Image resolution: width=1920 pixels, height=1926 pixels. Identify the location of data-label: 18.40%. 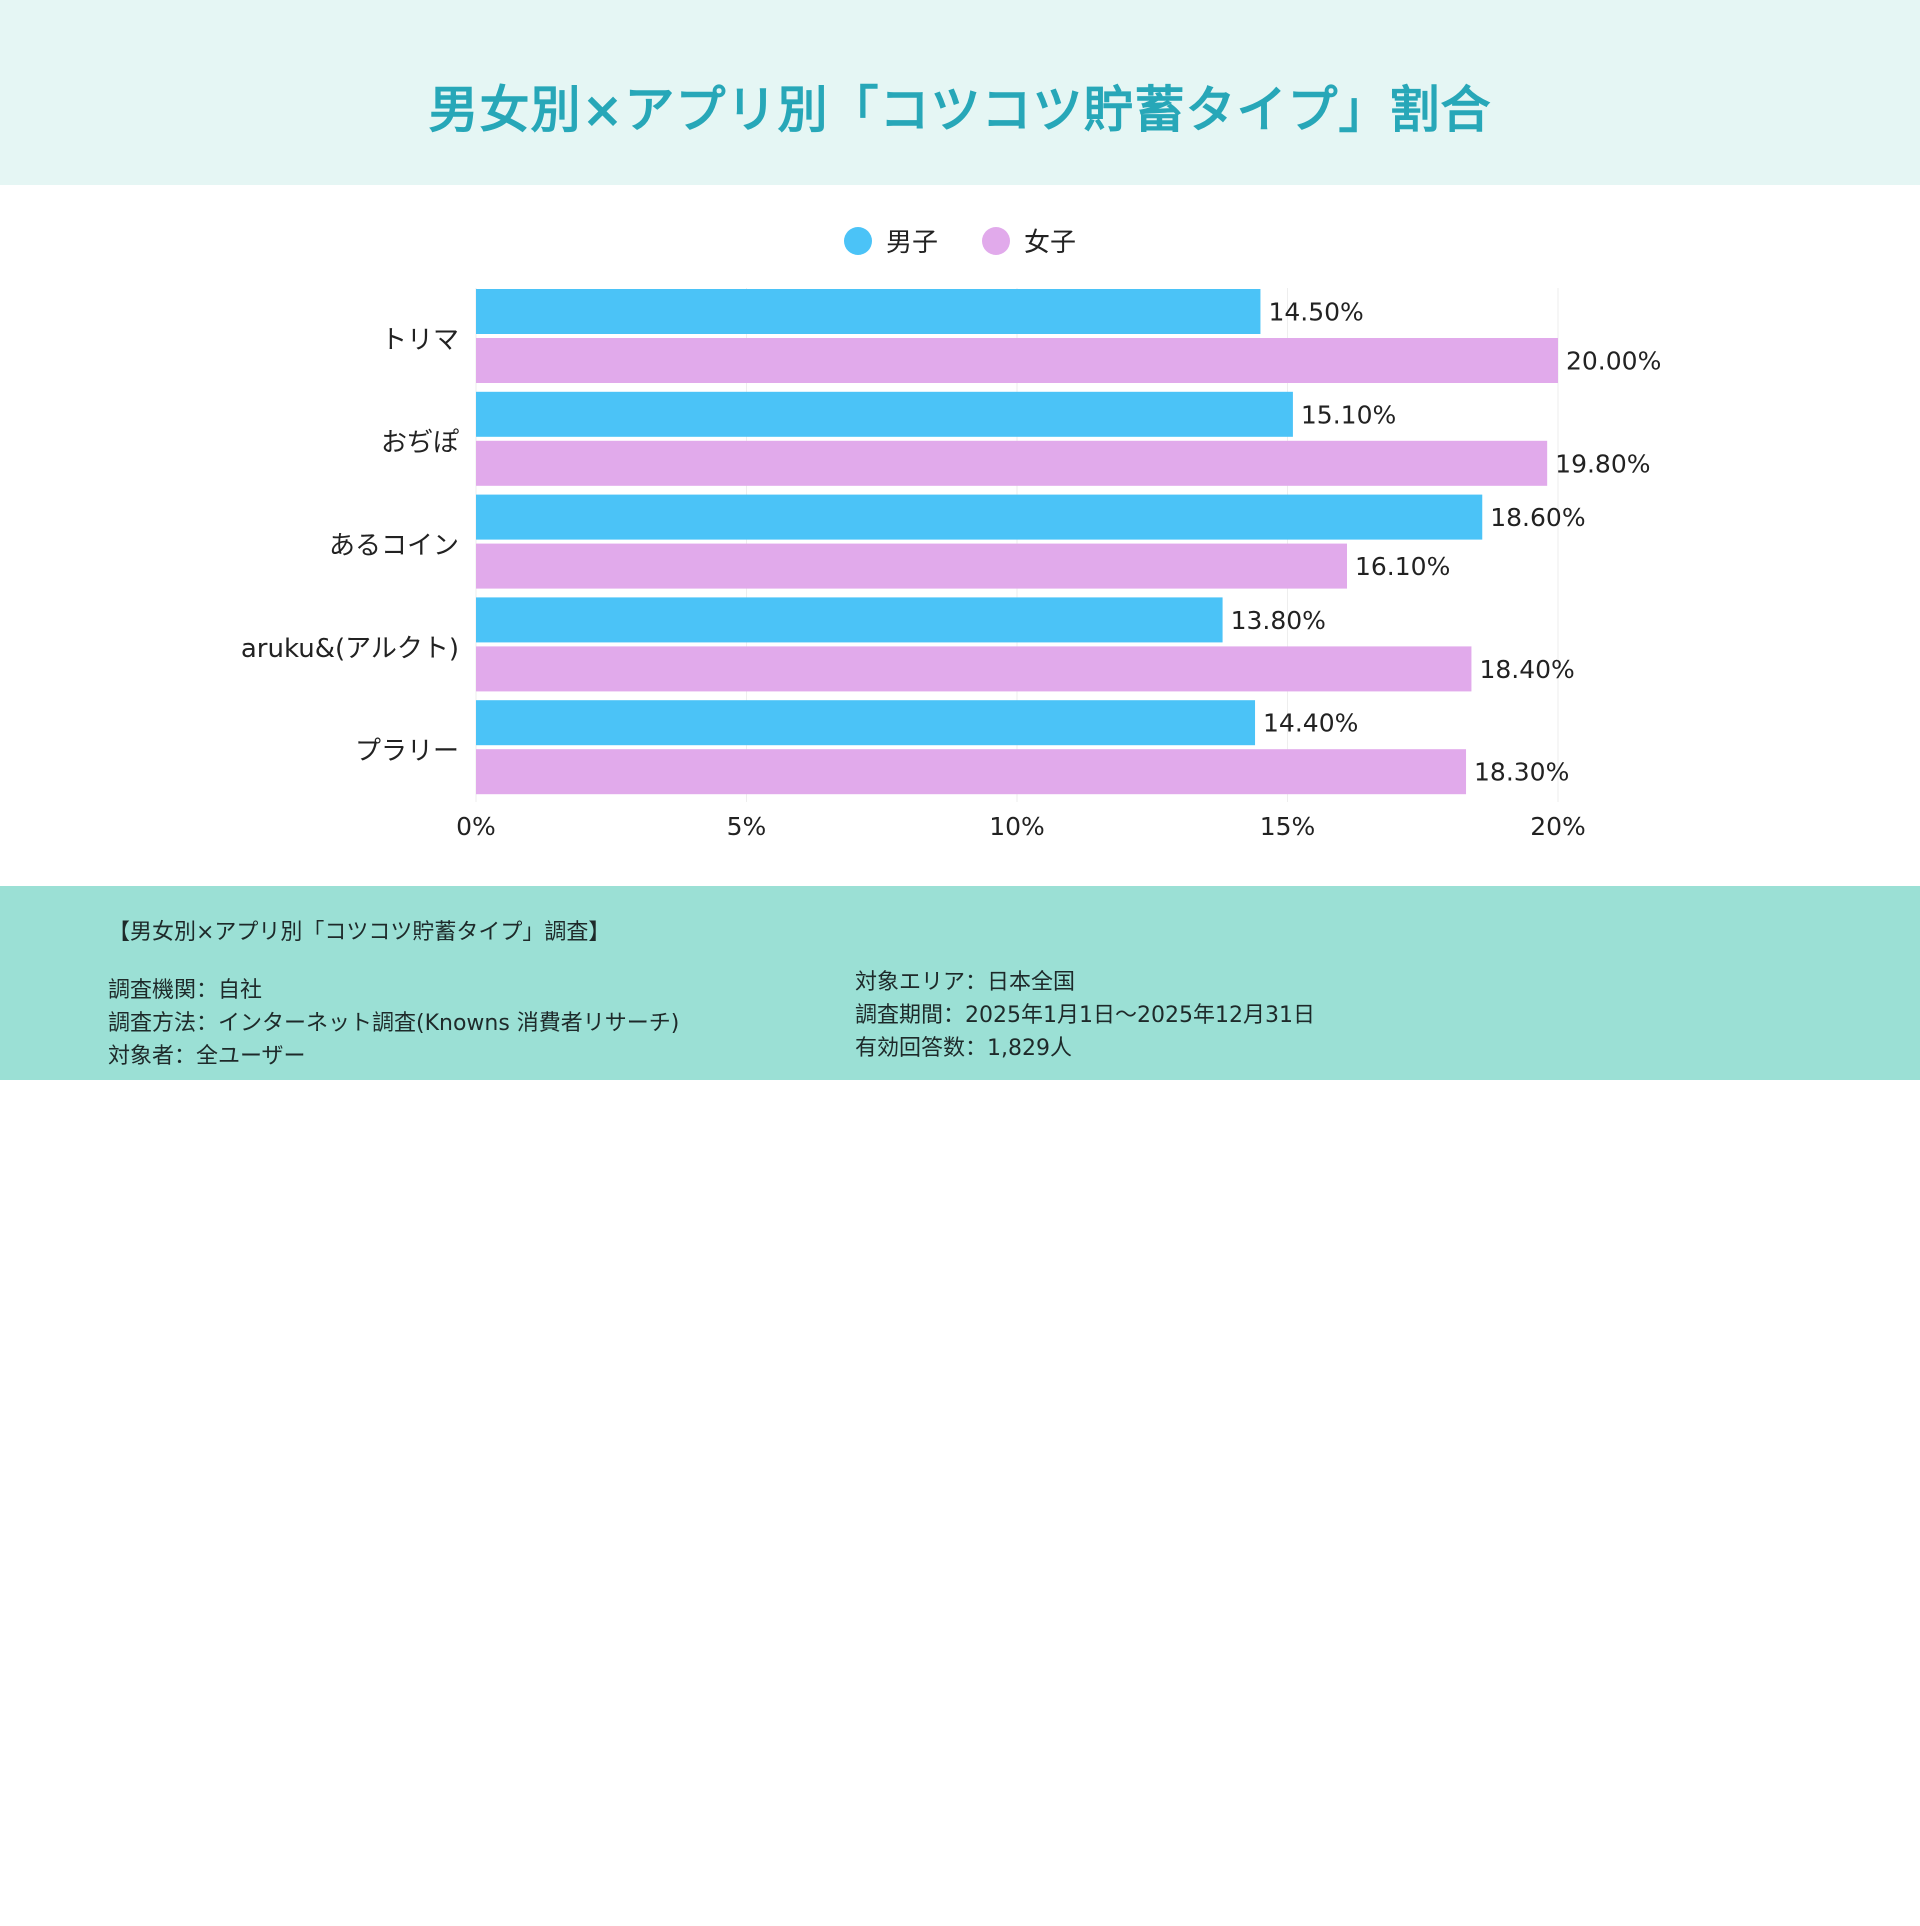
(1526, 669).